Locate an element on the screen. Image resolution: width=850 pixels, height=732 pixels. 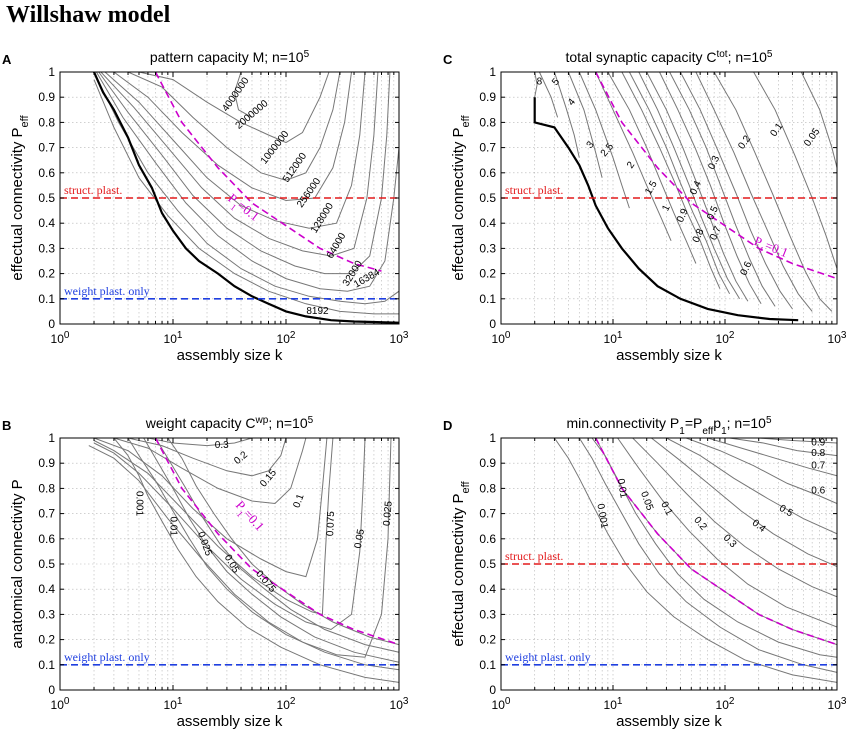
series-label: 4 is located at coordinates (572, 102).